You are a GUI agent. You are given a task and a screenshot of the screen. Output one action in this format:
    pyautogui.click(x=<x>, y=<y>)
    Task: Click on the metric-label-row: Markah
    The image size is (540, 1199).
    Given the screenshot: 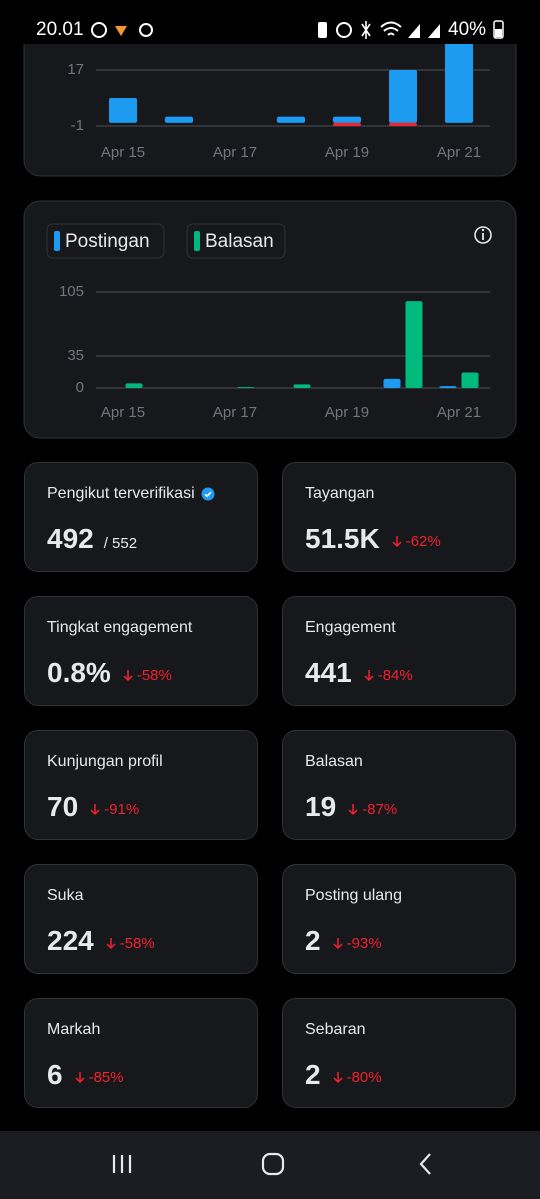 What is the action you would take?
    pyautogui.click(x=73, y=1030)
    